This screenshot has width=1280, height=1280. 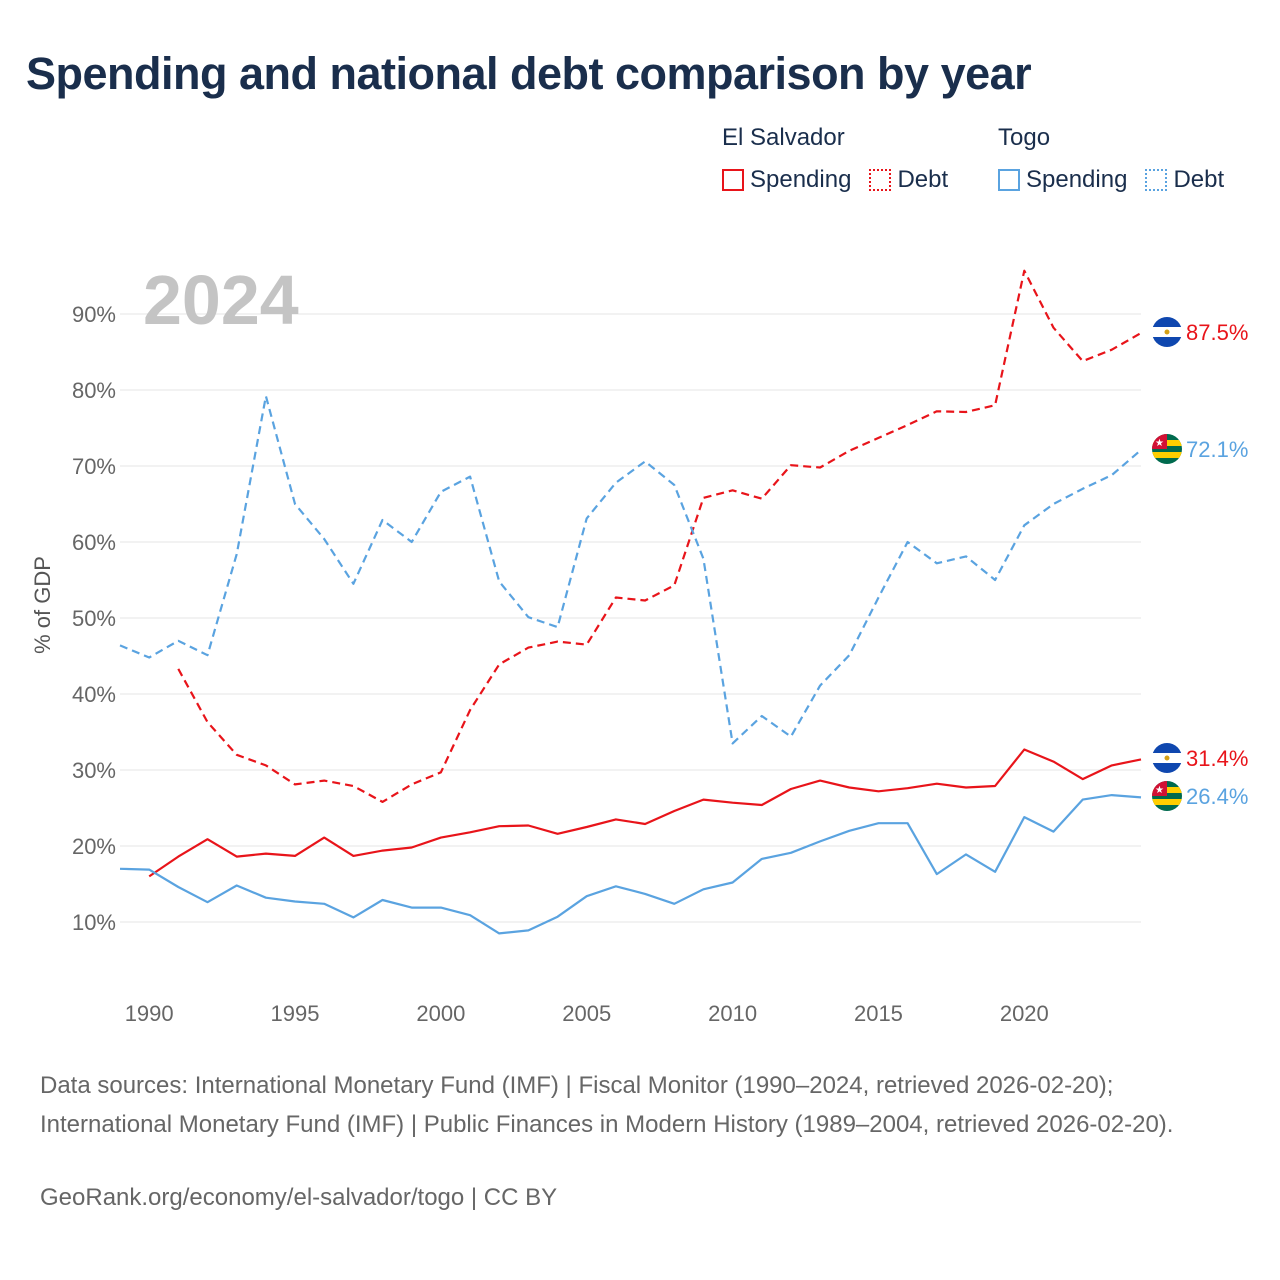 I want to click on y-tick-label: 70%, so click(x=94, y=466).